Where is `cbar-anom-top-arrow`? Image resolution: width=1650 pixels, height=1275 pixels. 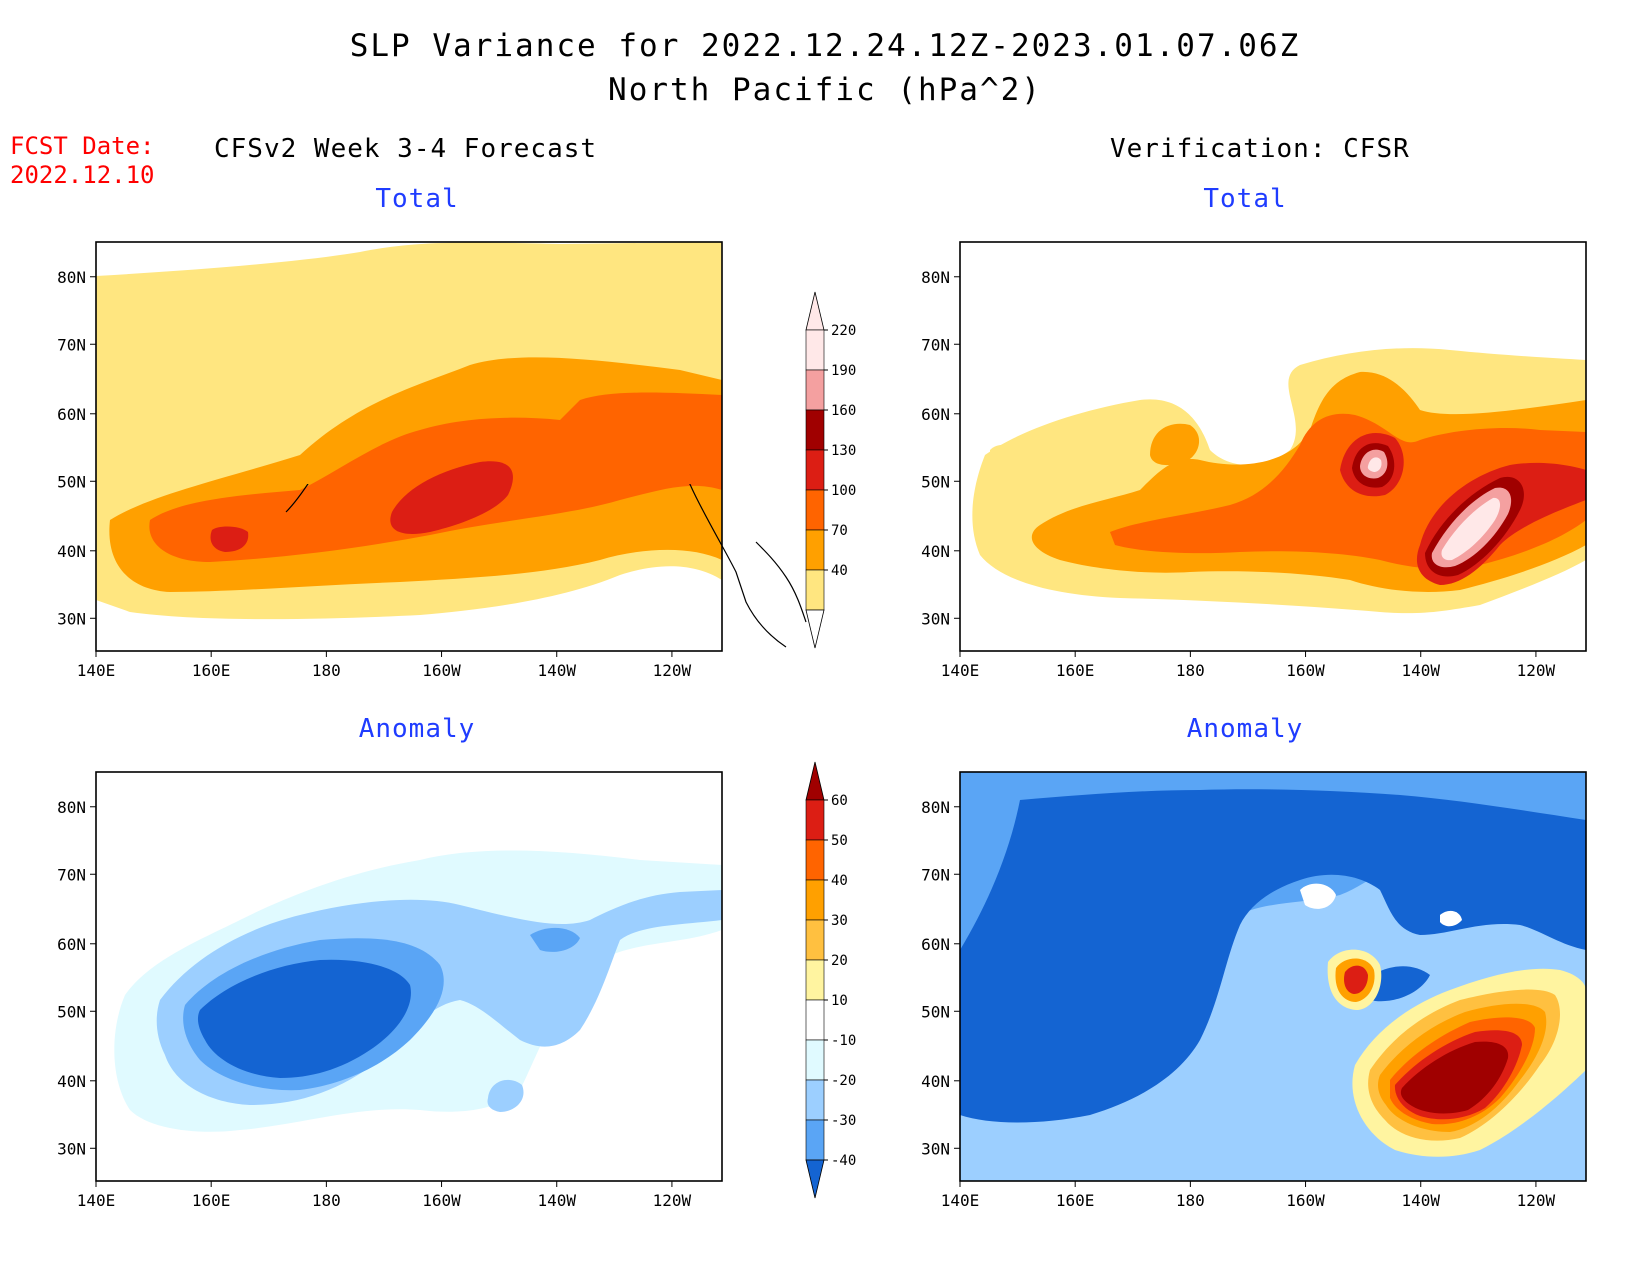 cbar-anom-top-arrow is located at coordinates (815, 781).